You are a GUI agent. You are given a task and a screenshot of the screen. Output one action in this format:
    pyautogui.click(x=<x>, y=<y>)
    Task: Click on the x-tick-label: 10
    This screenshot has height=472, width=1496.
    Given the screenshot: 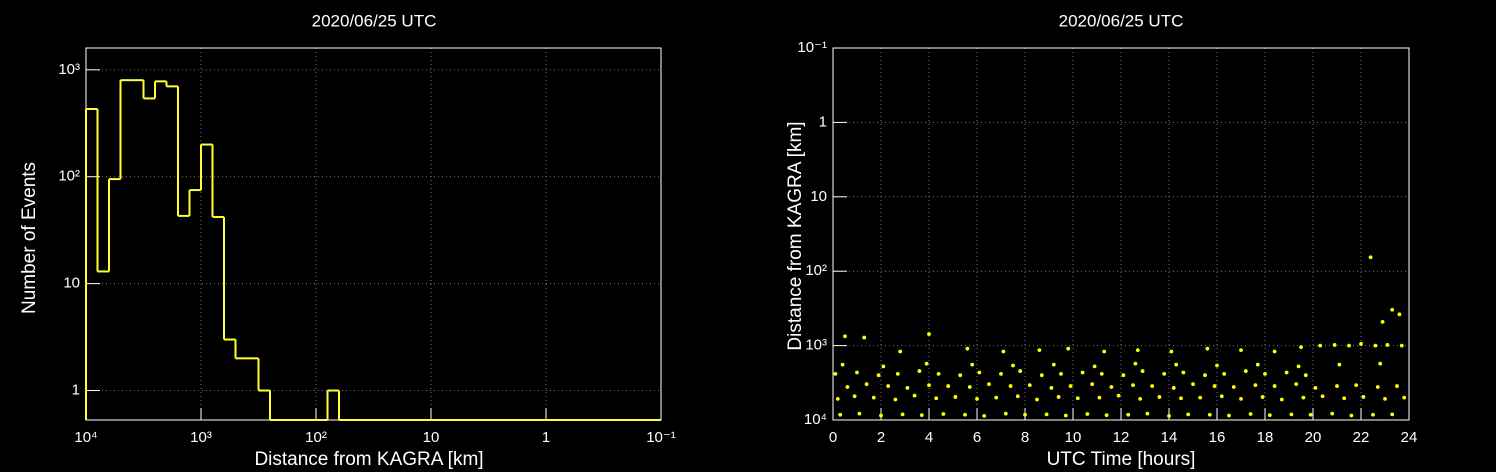 What is the action you would take?
    pyautogui.click(x=431, y=437)
    